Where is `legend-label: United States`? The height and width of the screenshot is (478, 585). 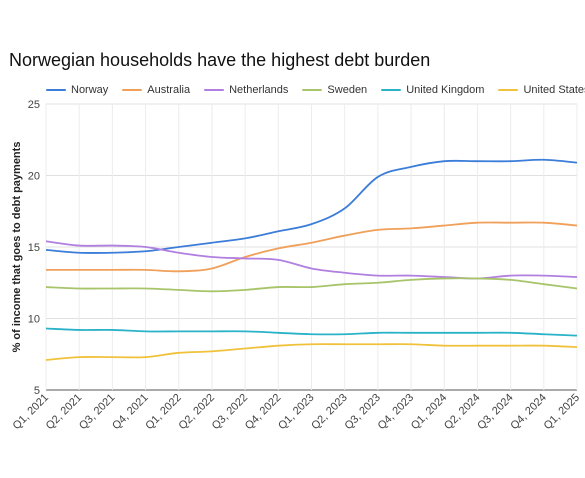
legend-label: United States is located at coordinates (554, 90).